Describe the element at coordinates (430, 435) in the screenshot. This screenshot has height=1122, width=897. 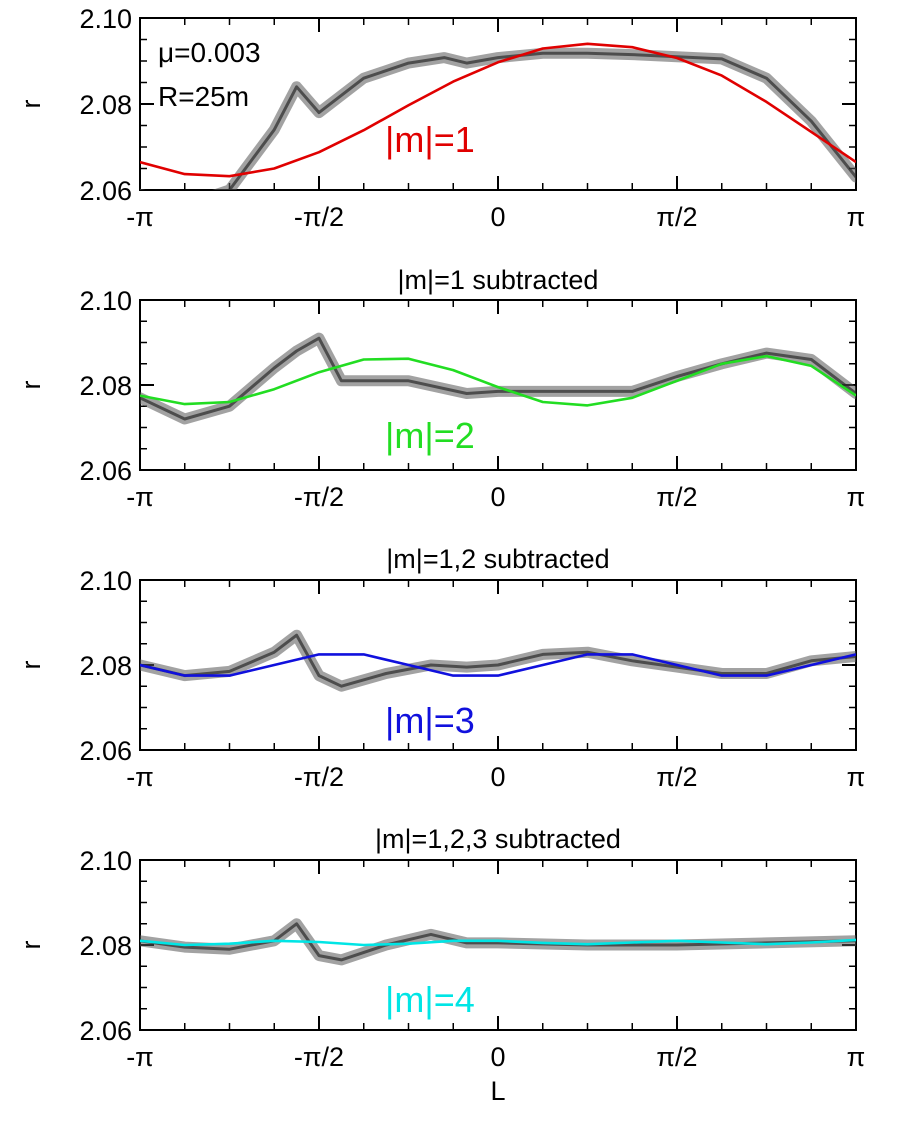
I see `mode-label-m2: |m|=2` at that location.